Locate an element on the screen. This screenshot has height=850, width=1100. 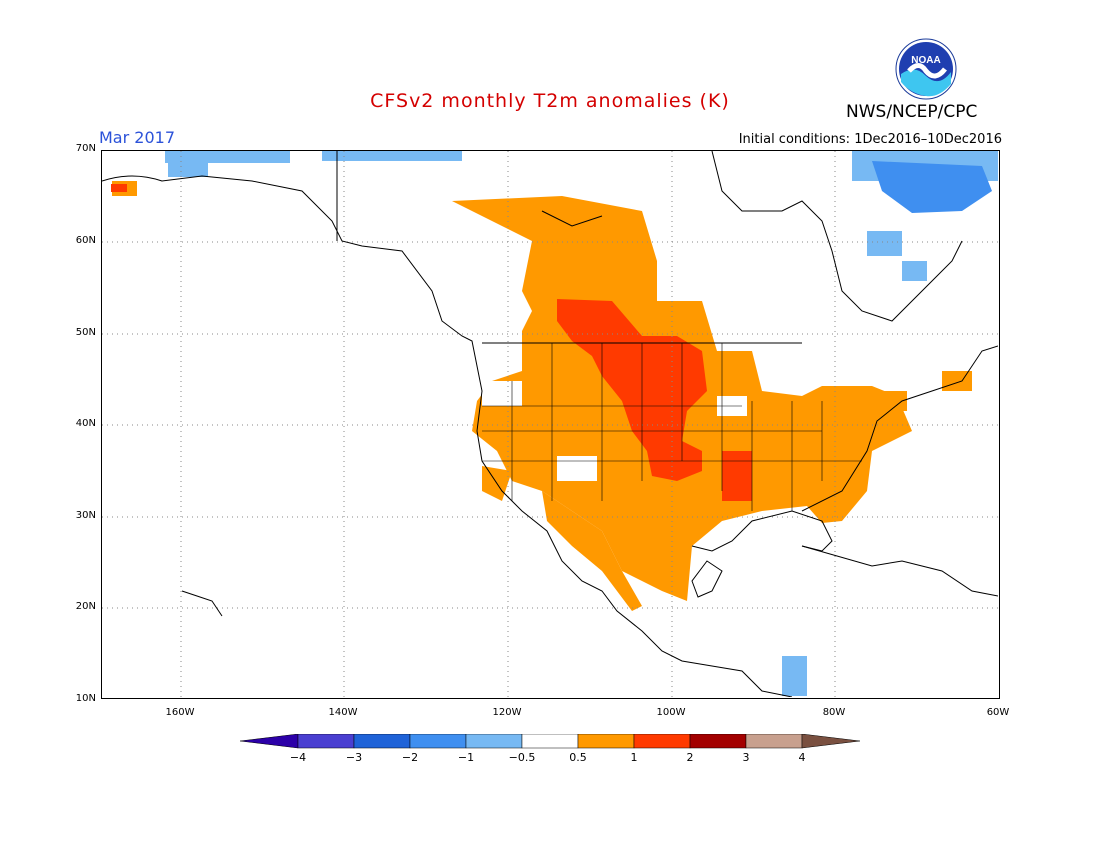
political-borders is located at coordinates (672, 427).